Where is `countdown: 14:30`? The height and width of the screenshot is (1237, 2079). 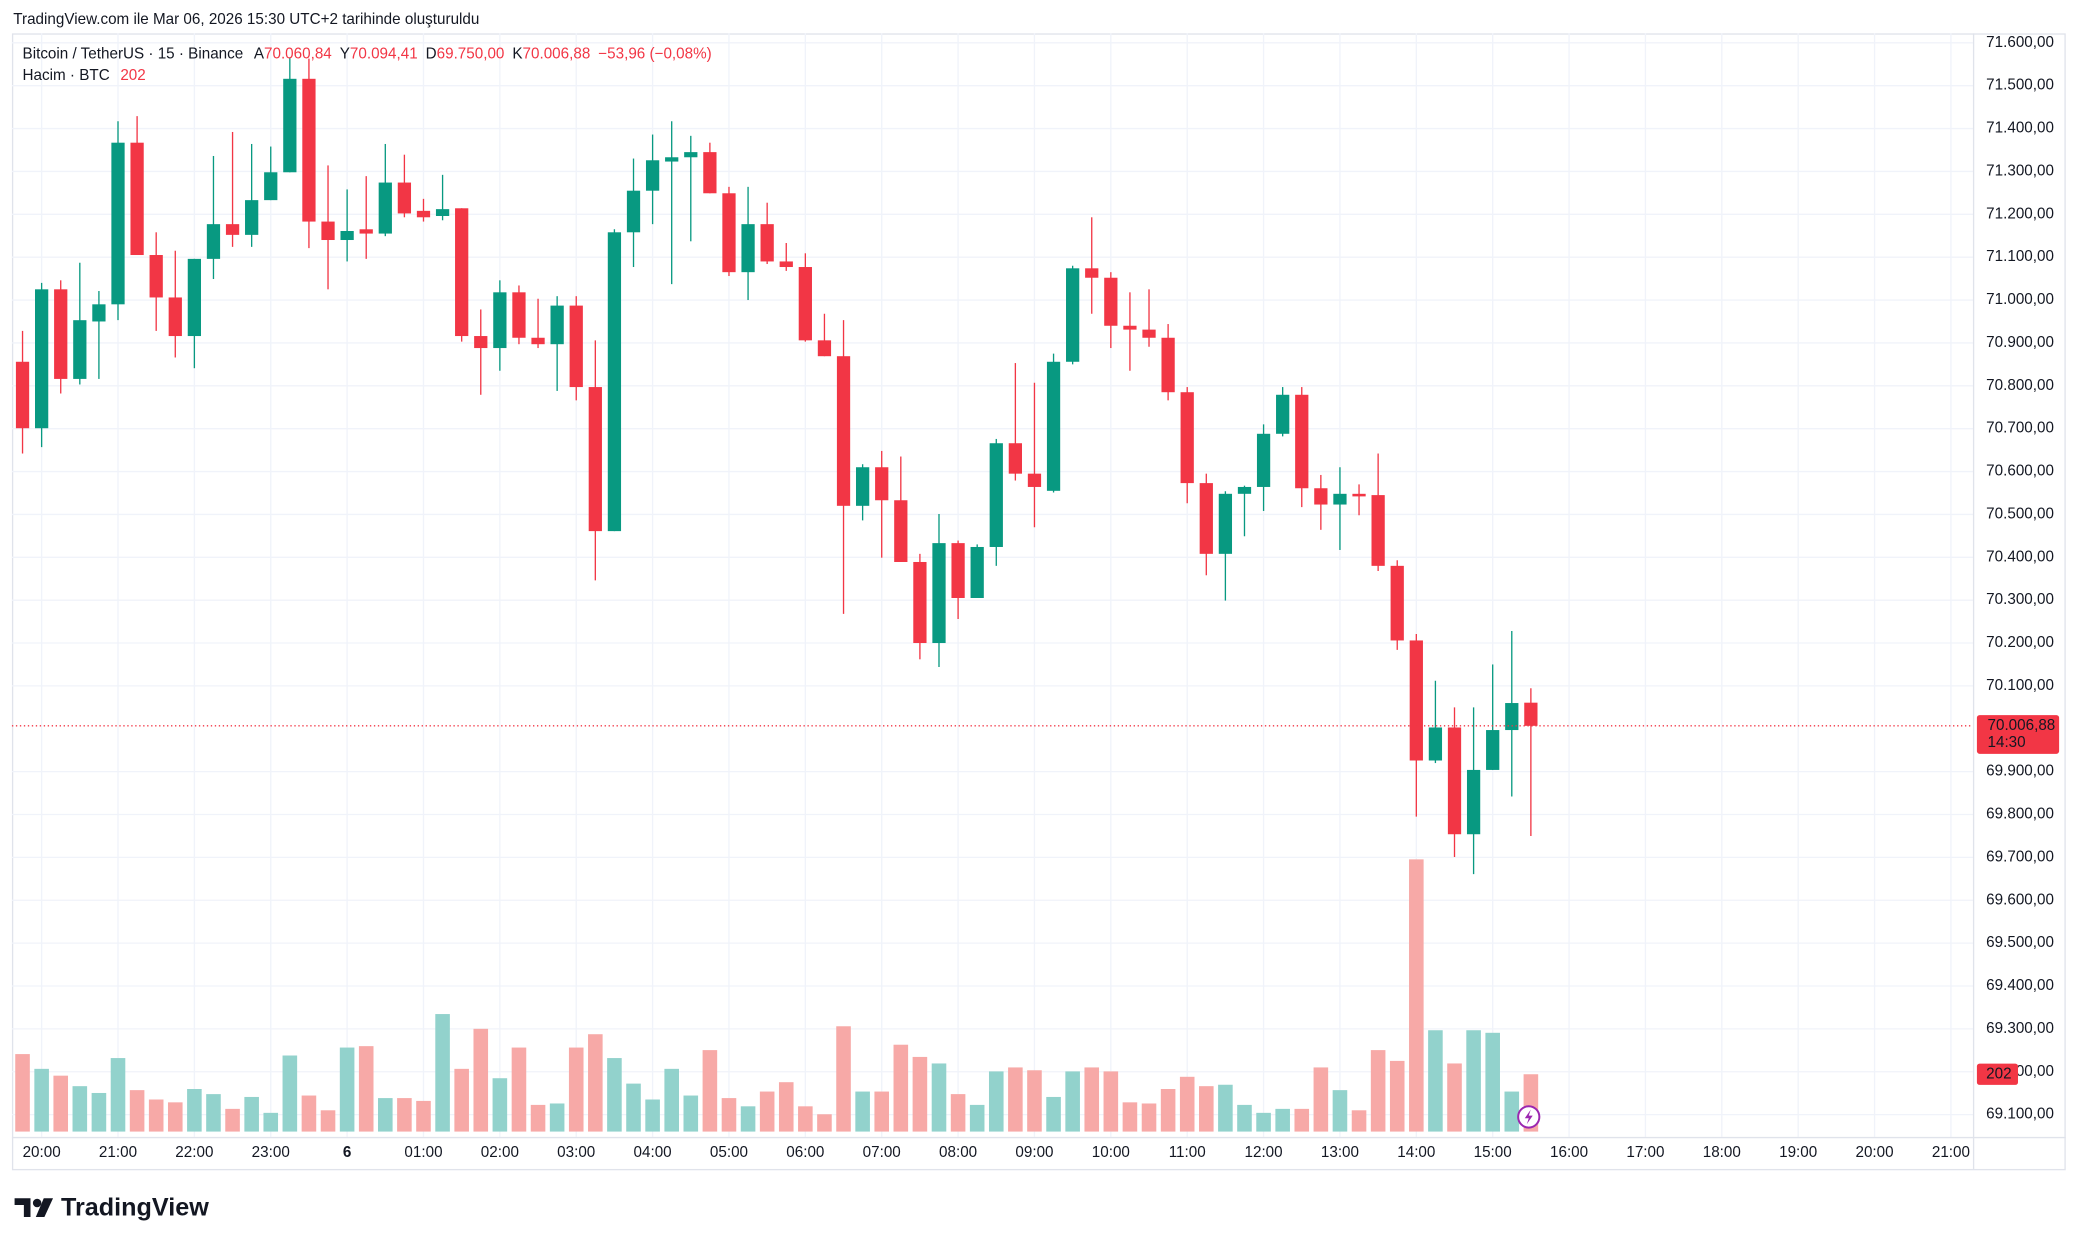
countdown: 14:30 is located at coordinates (2007, 742).